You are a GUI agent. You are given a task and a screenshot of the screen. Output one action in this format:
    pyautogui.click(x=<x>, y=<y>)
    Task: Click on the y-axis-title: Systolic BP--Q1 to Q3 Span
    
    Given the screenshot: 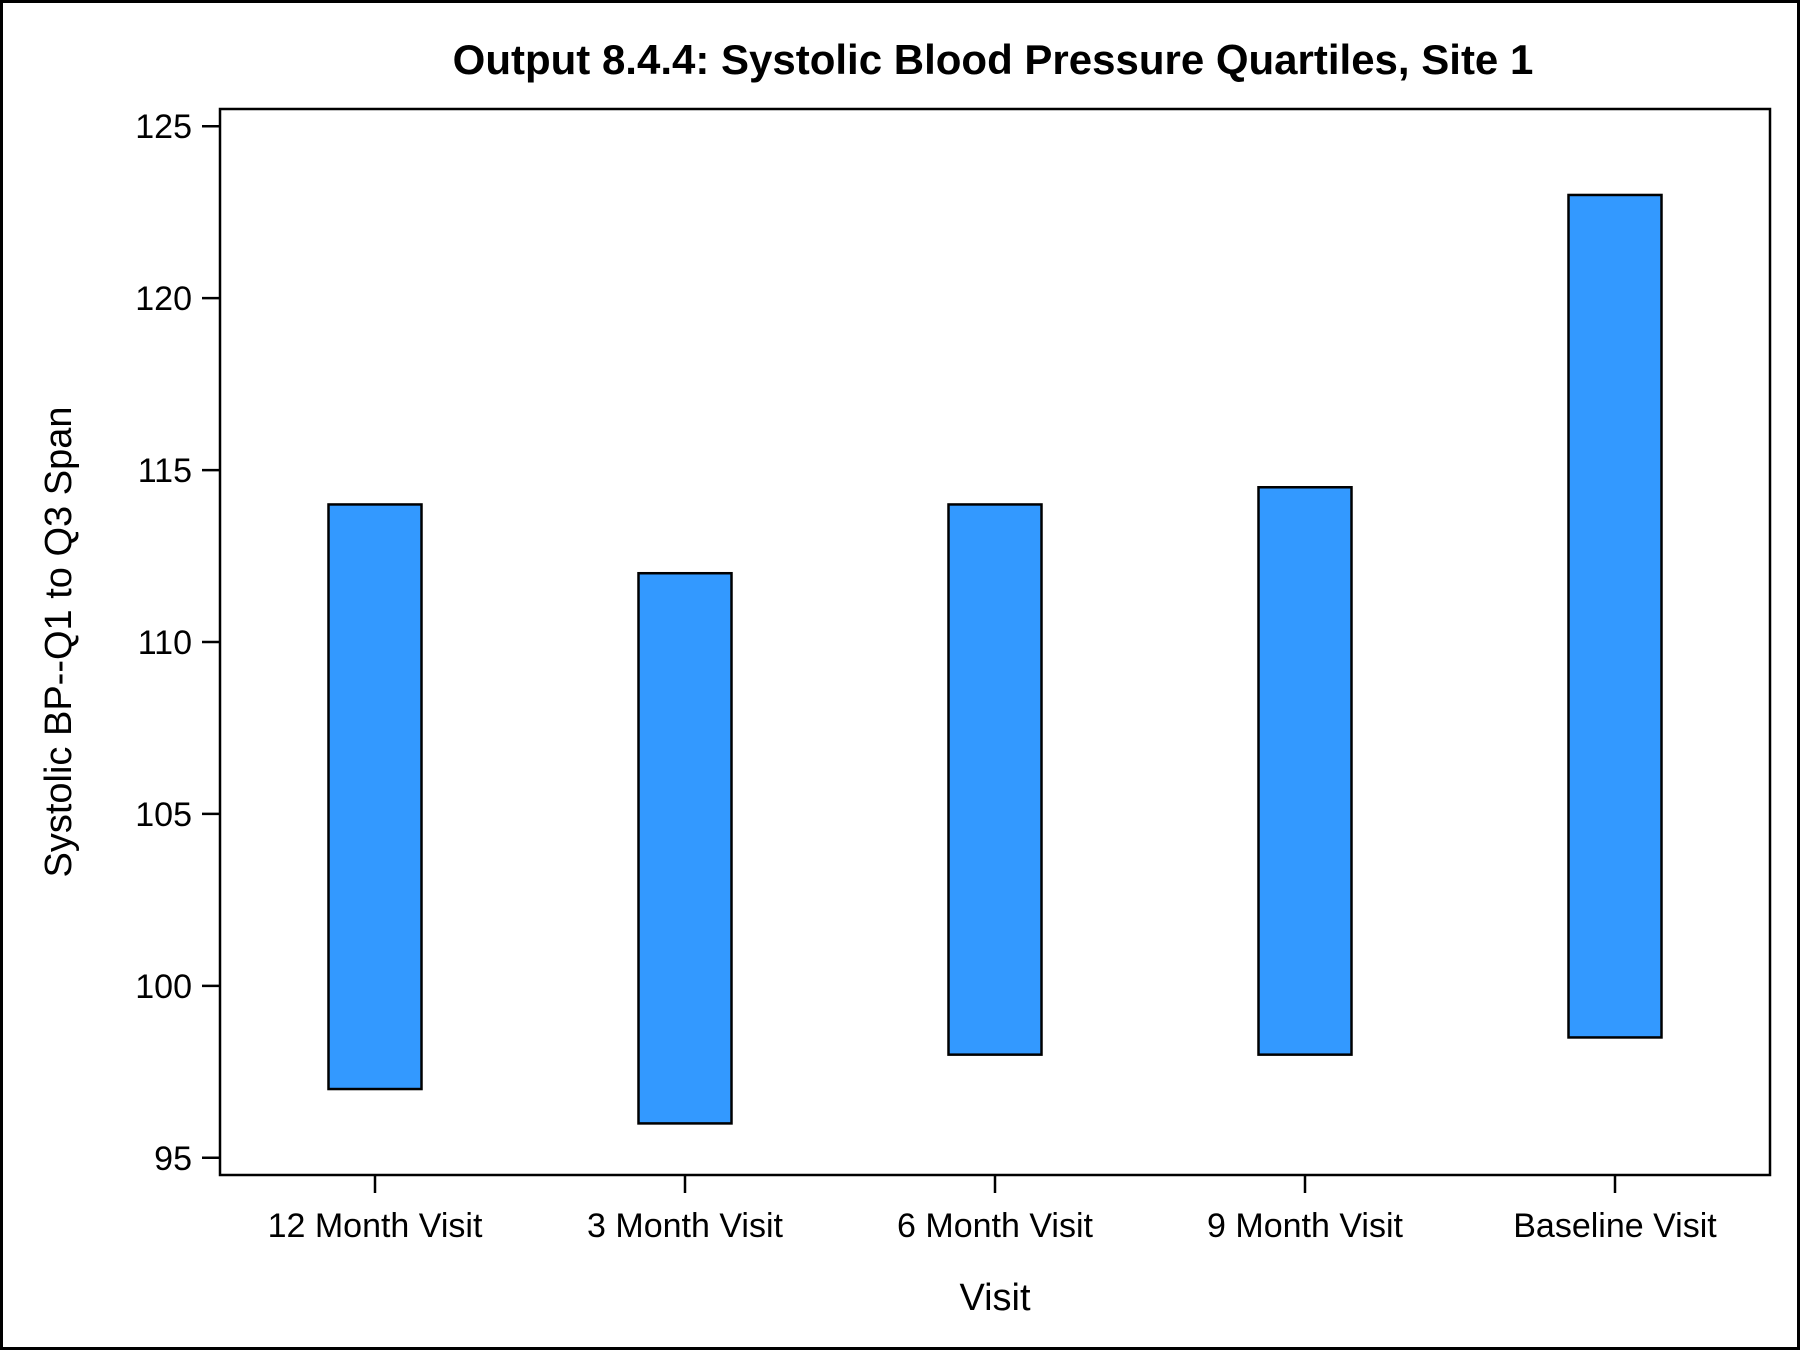 What is the action you would take?
    pyautogui.click(x=59, y=642)
    